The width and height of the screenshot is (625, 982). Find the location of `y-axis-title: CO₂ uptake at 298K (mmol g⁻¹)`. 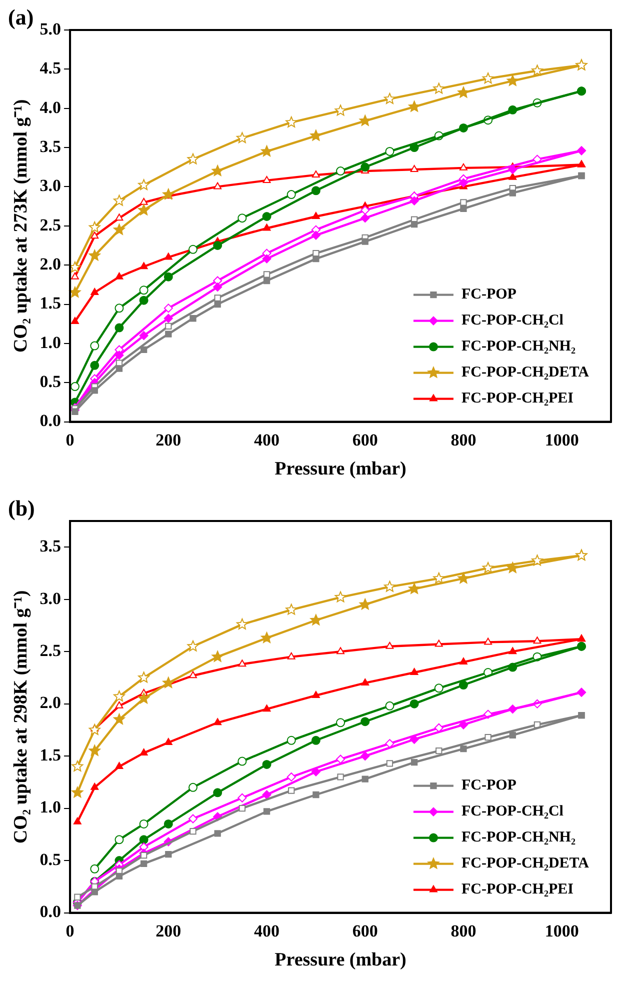

y-axis-title: CO₂ uptake at 298K (mmol g⁻¹) is located at coordinates (21, 717).